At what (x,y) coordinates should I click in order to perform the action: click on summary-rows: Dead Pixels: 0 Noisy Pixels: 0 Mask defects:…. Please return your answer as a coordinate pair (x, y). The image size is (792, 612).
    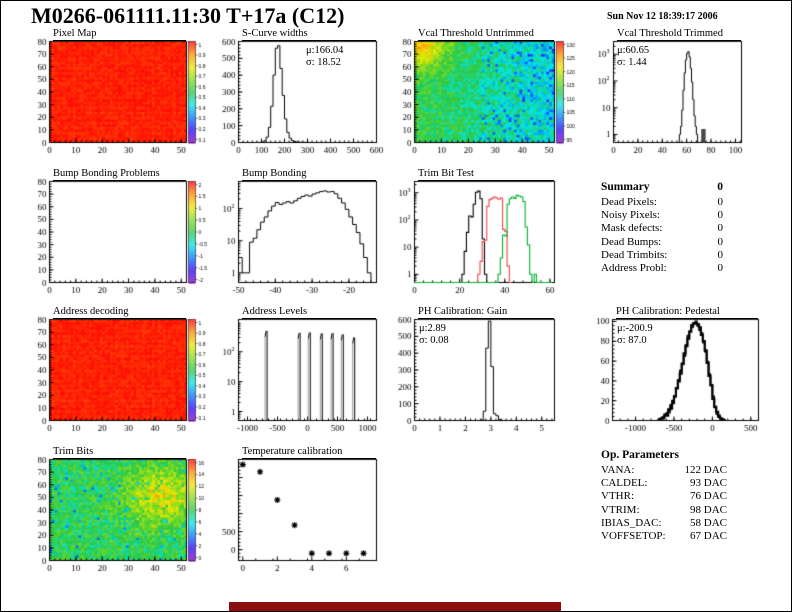
    Looking at the image, I should click on (662, 235).